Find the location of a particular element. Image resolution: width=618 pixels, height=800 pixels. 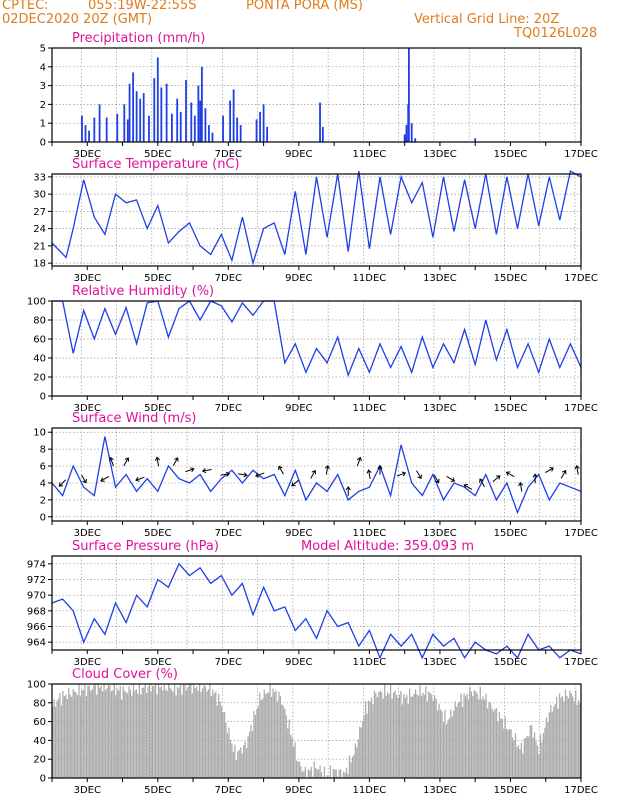

humidity-xtick-label: 5DEC is located at coordinates (157, 408).